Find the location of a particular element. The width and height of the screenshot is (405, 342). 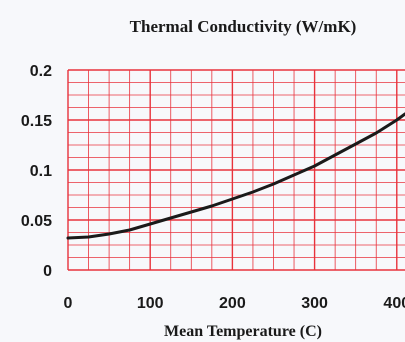

x-tick-label: 0 is located at coordinates (68, 303).